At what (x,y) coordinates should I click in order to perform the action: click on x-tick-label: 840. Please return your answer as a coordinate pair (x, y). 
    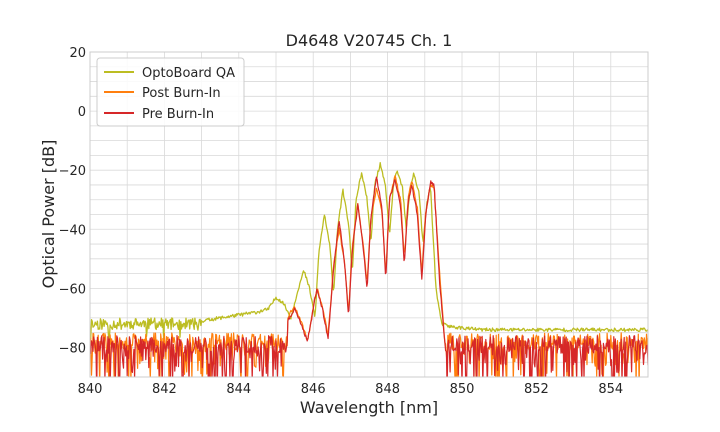
    Looking at the image, I should click on (90, 389).